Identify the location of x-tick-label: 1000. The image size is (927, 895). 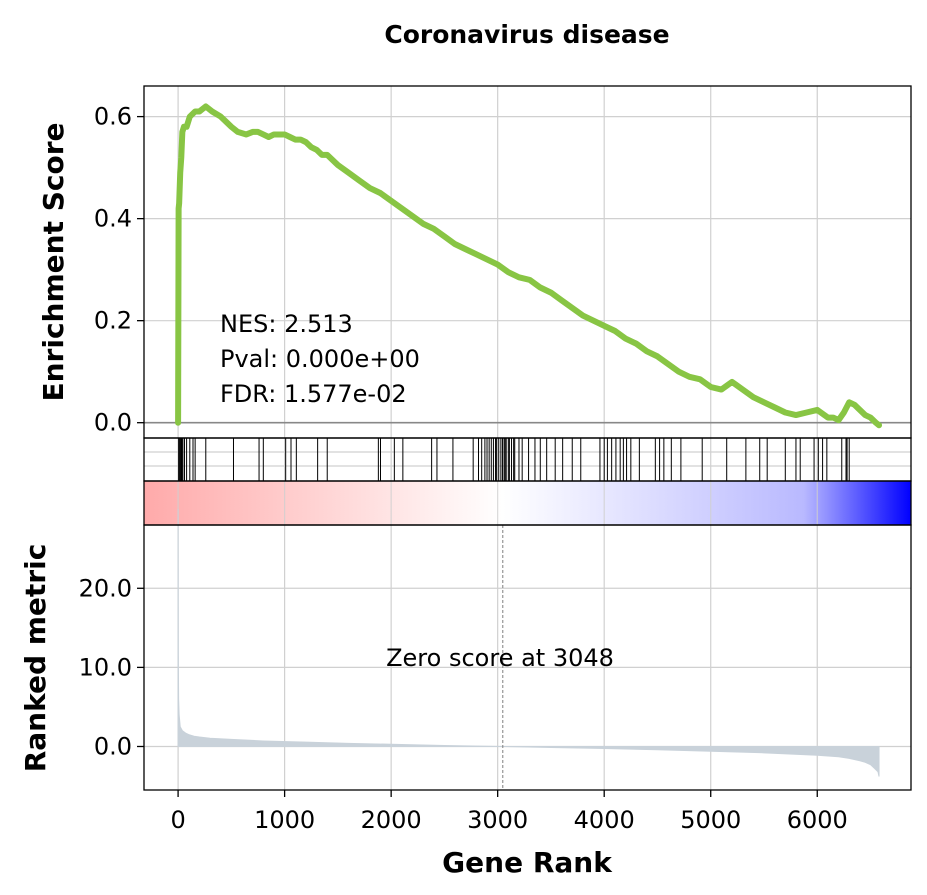
(284, 820).